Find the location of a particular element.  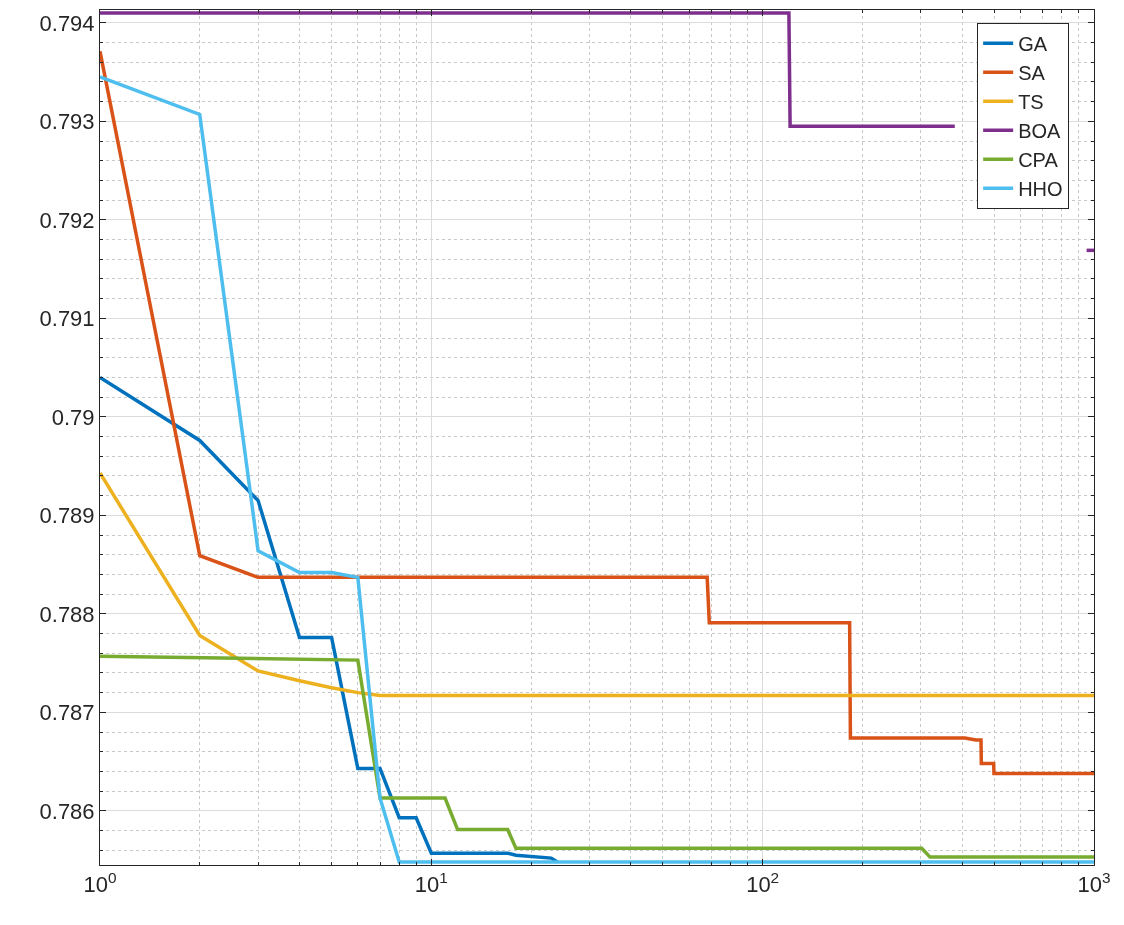

legend-label: SA is located at coordinates (1032, 73).